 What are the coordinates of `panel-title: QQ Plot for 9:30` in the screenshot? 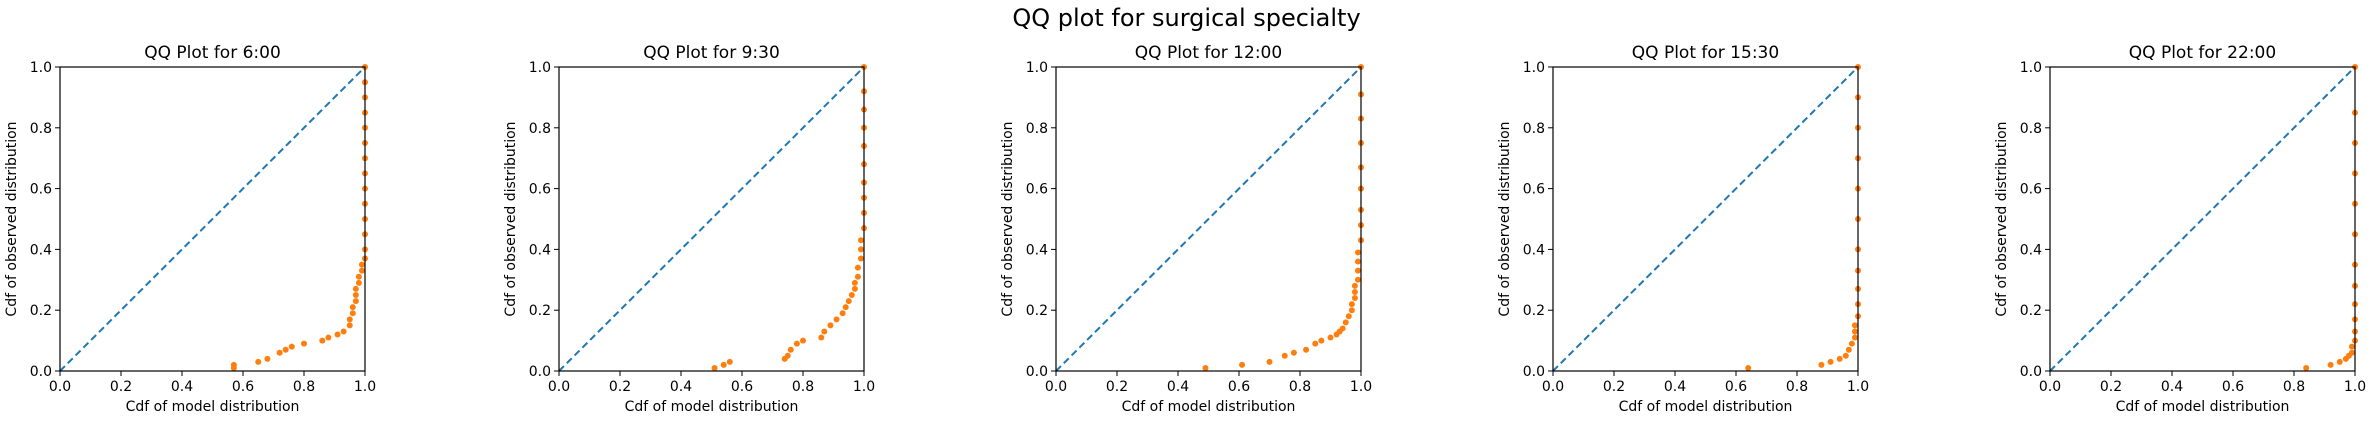 It's located at (711, 53).